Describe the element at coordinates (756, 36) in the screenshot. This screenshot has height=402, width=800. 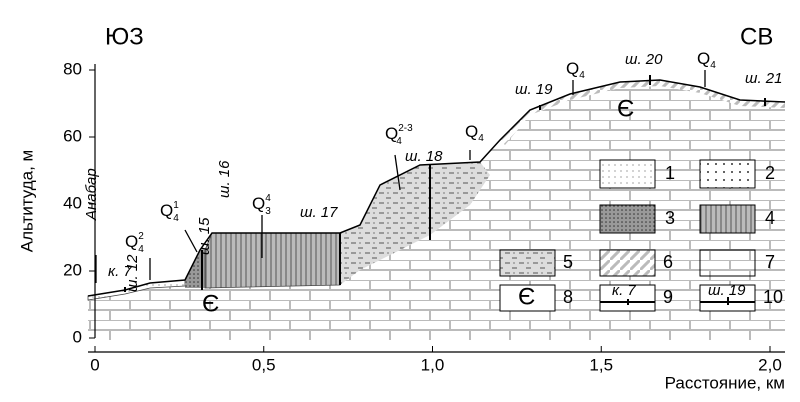
I see `direction: СВ` at that location.